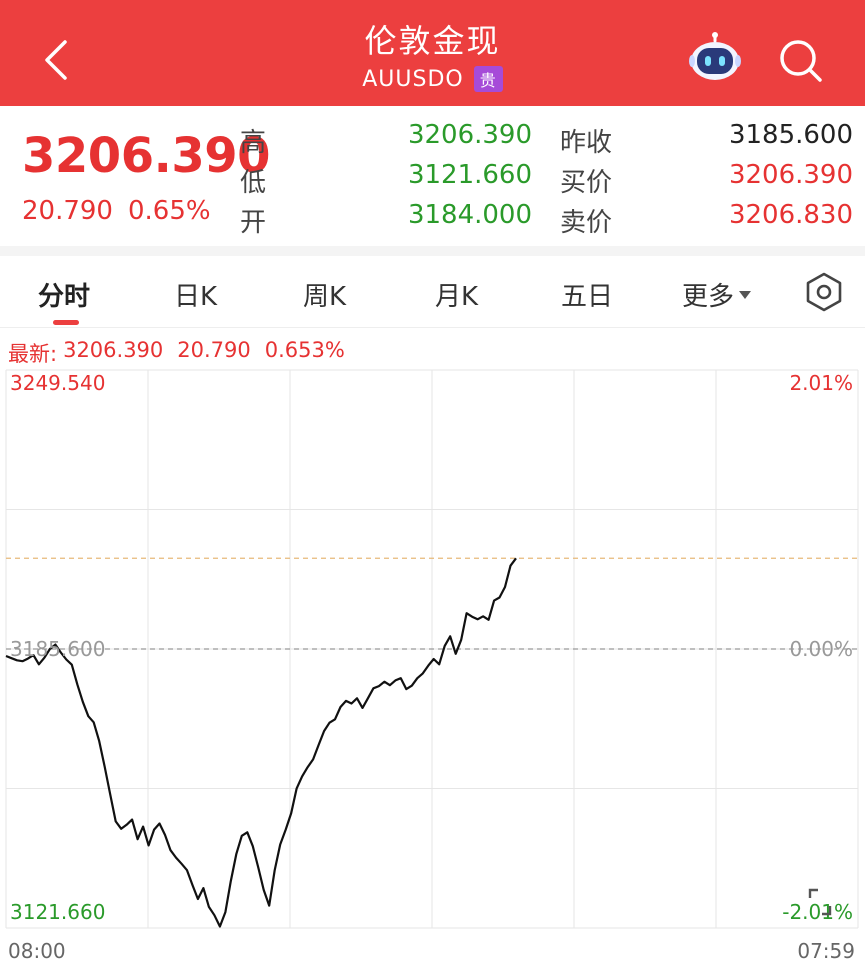  What do you see at coordinates (57, 912) in the screenshot?
I see `y-axis-bottom-label: 3121.660` at bounding box center [57, 912].